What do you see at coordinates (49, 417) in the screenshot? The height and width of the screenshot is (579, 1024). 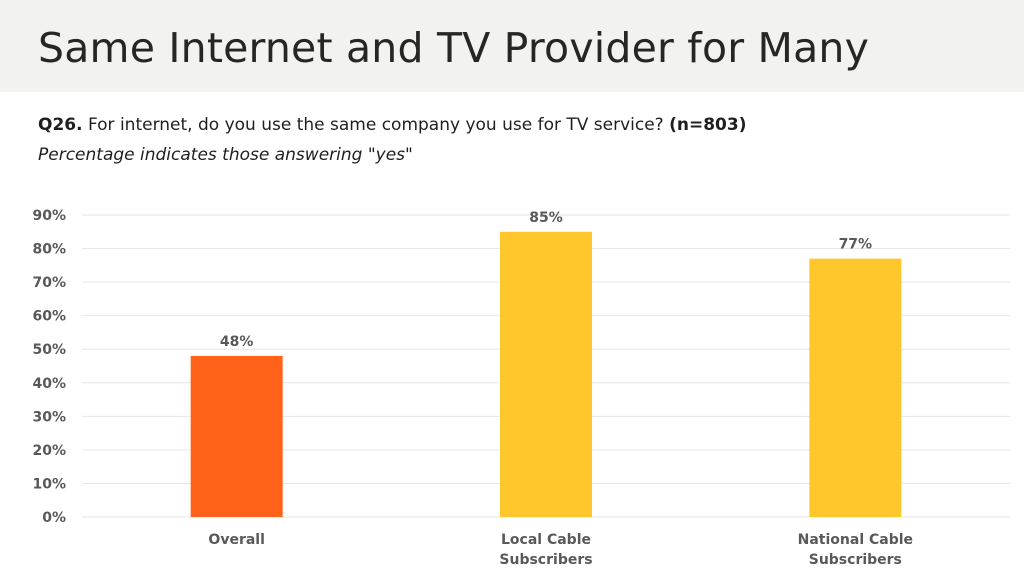 I see `y-tick-label: 30%` at bounding box center [49, 417].